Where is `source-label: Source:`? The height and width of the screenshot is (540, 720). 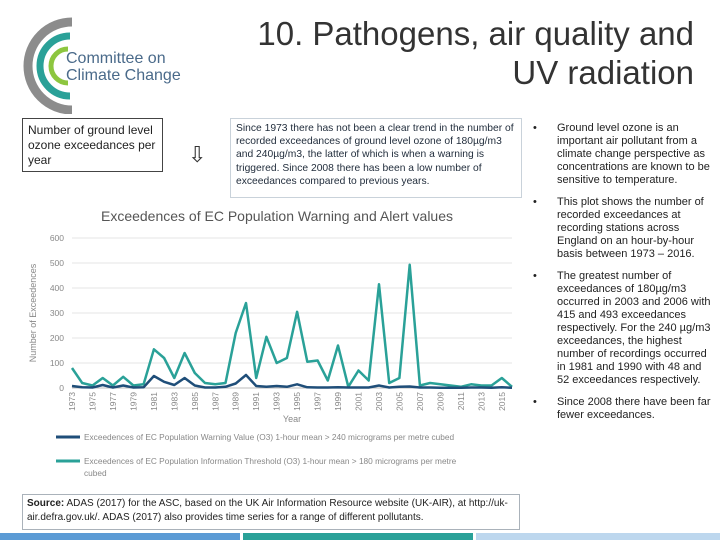 source-label: Source: is located at coordinates (46, 503).